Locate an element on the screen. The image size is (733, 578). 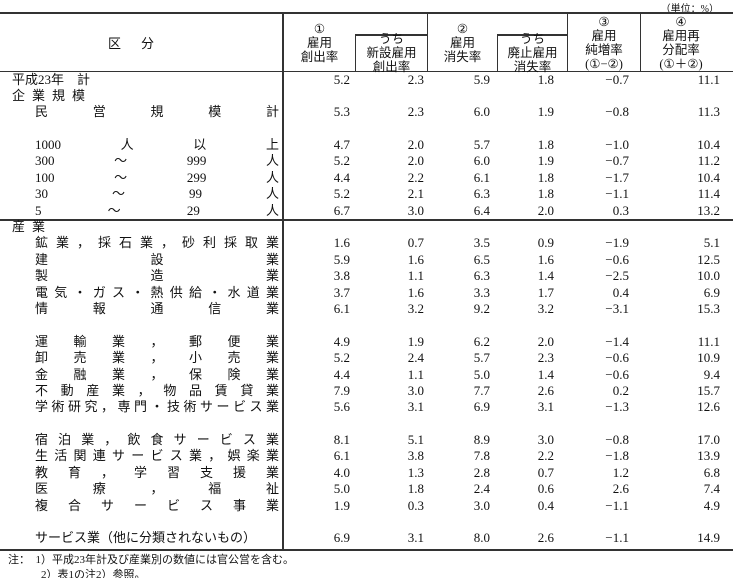
table-row: 学術研究，専門・技術サービス業 5.6 3.1 6.9 3.1 −1.3 12.6 is located at coordinates (366, 407).